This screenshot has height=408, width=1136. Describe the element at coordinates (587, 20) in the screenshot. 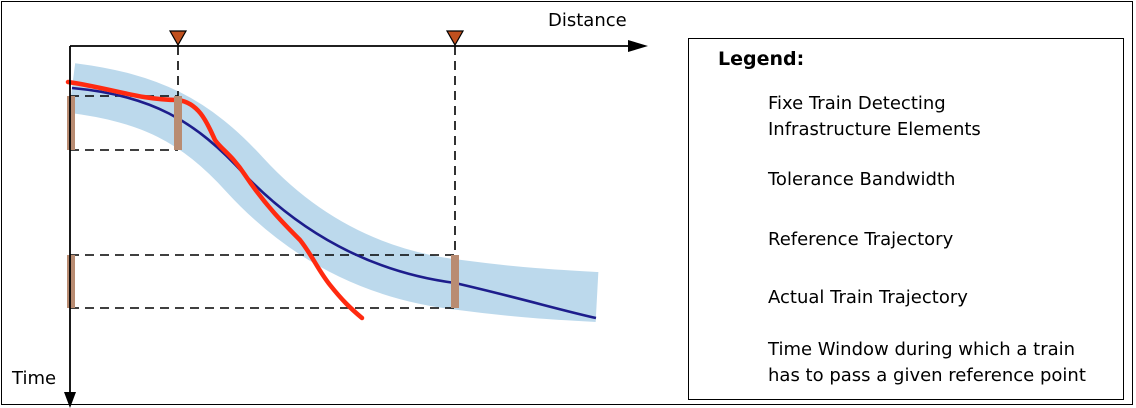

I see `x-axis-label: Distance` at that location.